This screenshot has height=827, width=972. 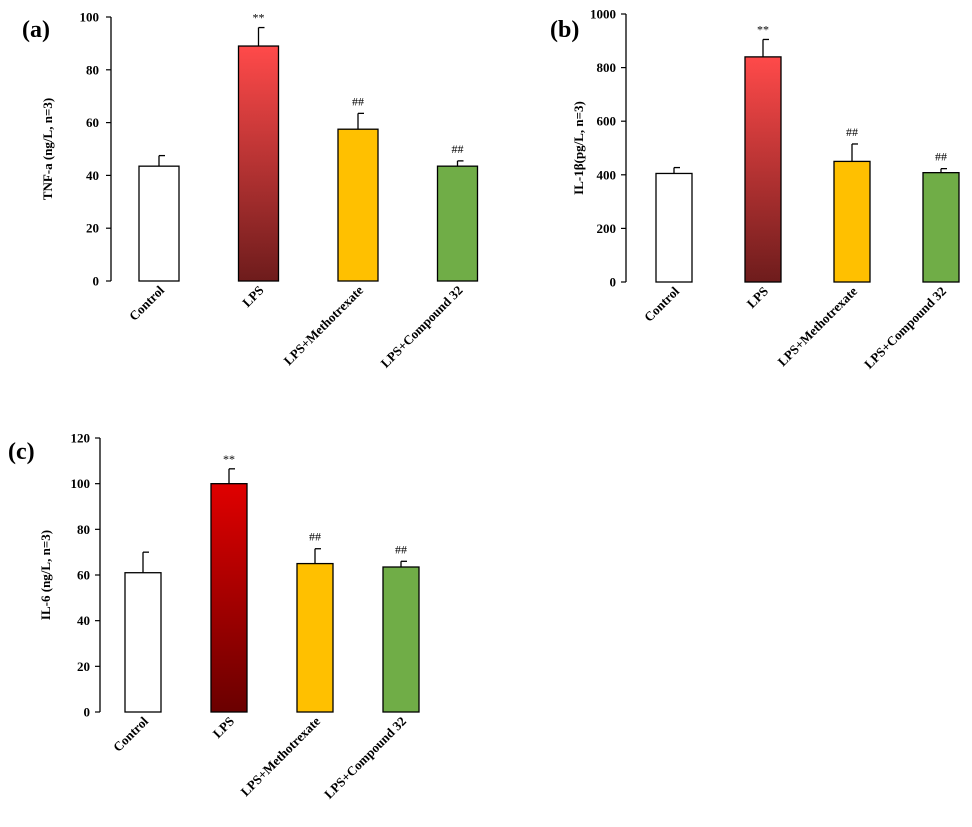 I want to click on panel-a-y-tick-label: 20, so click(x=92, y=228).